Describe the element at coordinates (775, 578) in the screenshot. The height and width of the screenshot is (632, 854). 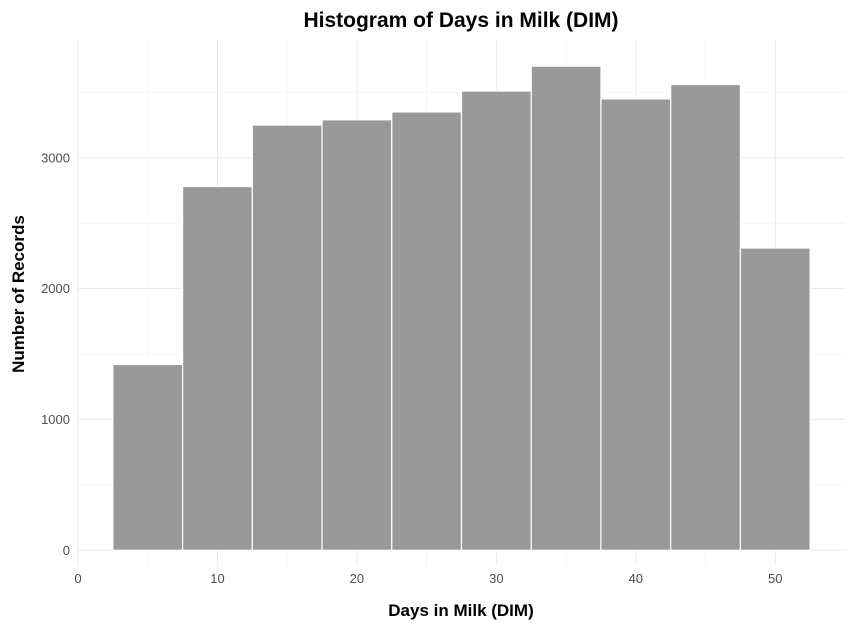
I see `x-tick-label: 50` at that location.